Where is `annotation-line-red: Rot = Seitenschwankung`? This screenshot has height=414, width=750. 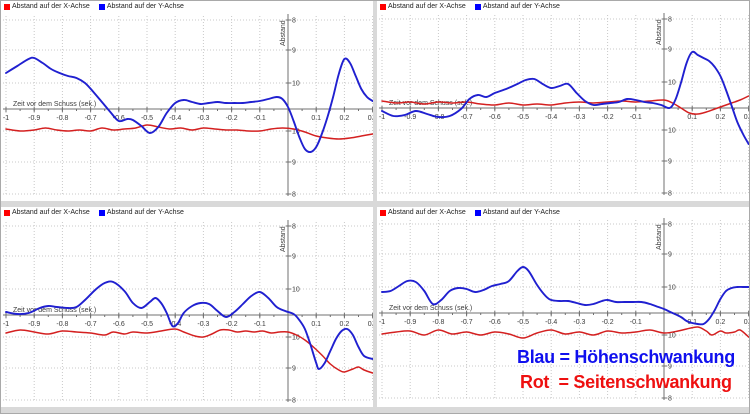 annotation-line-red: Rot = Seitenschwankung is located at coordinates (626, 382).